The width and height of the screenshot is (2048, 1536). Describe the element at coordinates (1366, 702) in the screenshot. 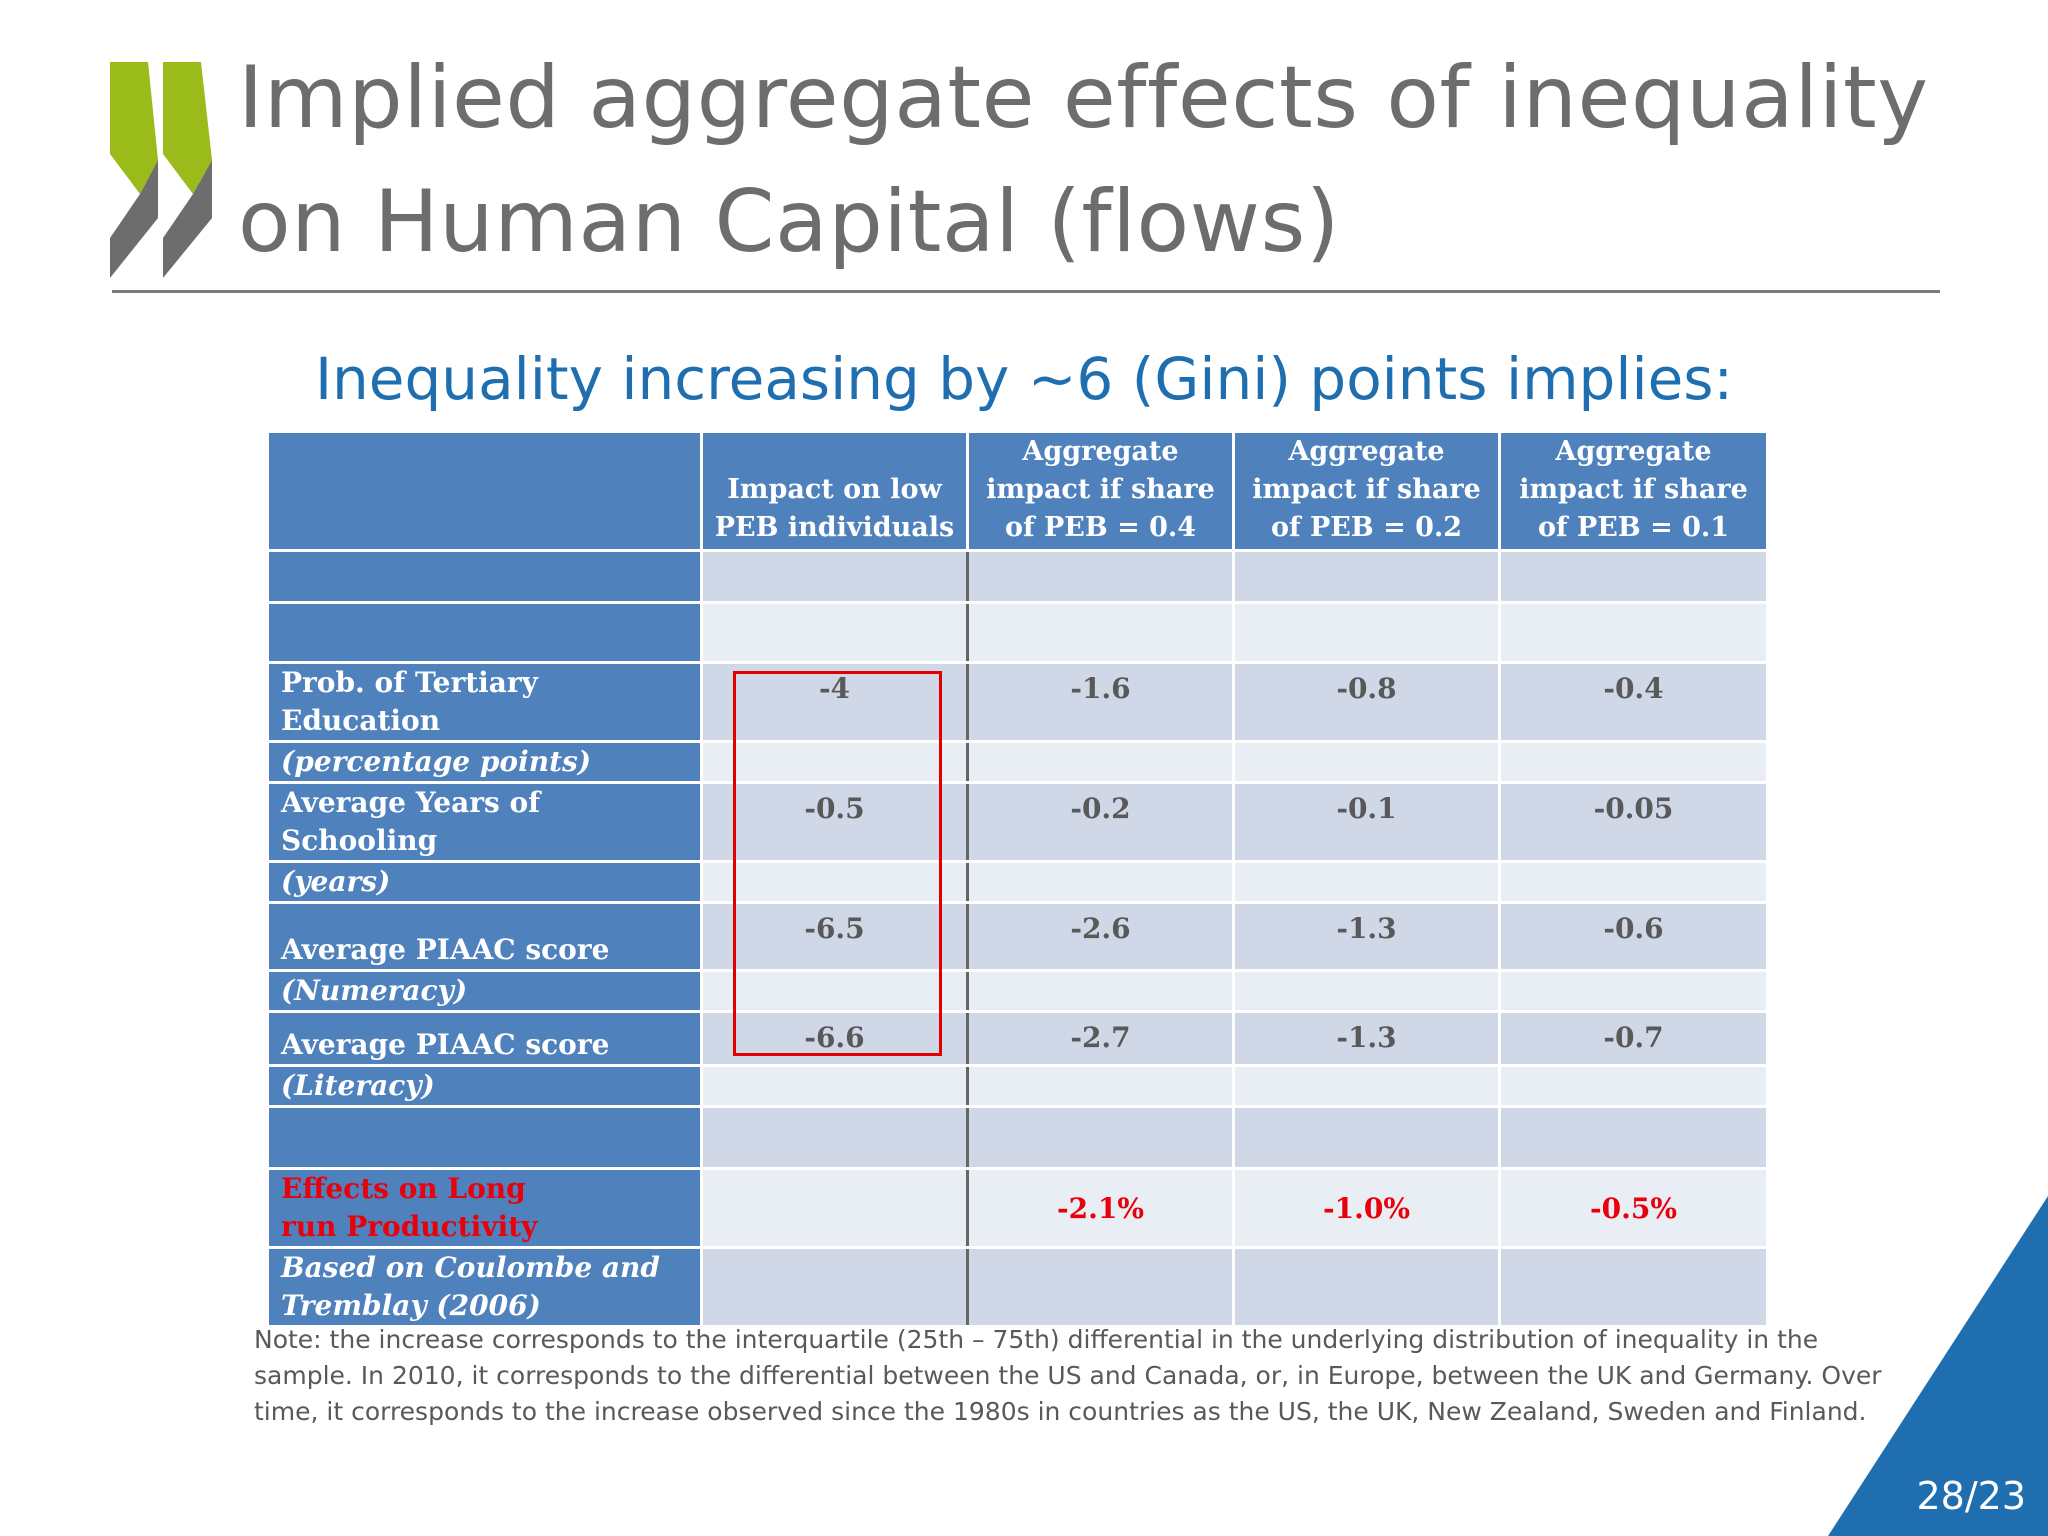

I see `value-cell: -0.8` at that location.